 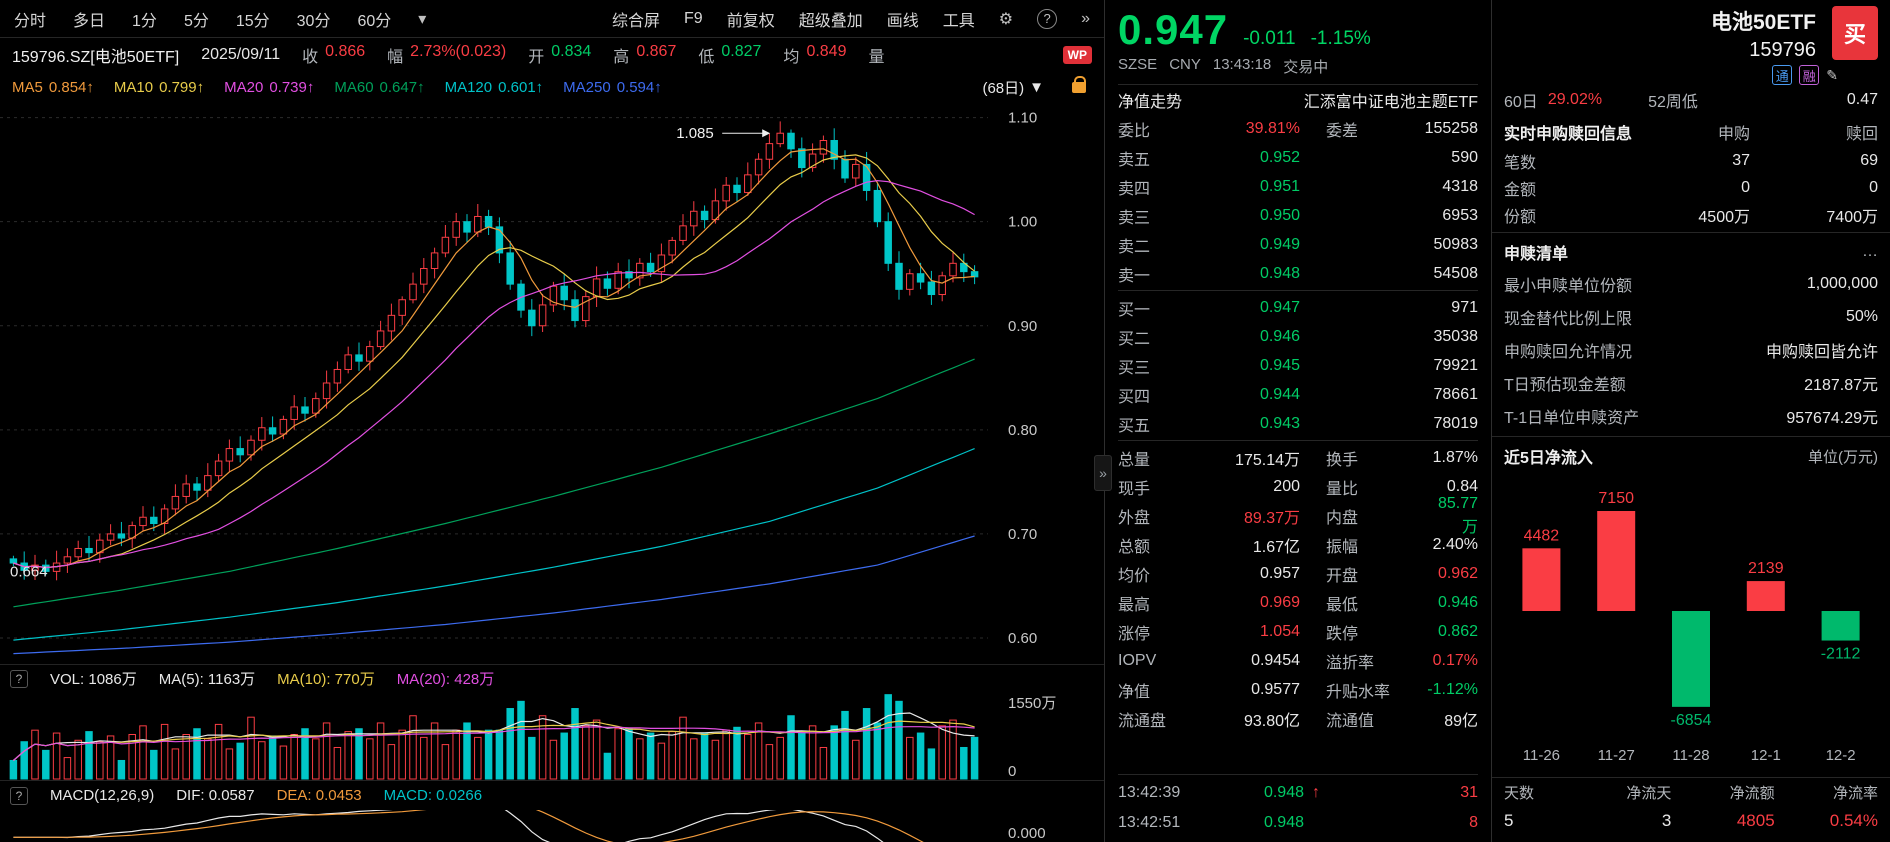 What do you see at coordinates (1832, 74) in the screenshot?
I see `edit-icon: ✎` at bounding box center [1832, 74].